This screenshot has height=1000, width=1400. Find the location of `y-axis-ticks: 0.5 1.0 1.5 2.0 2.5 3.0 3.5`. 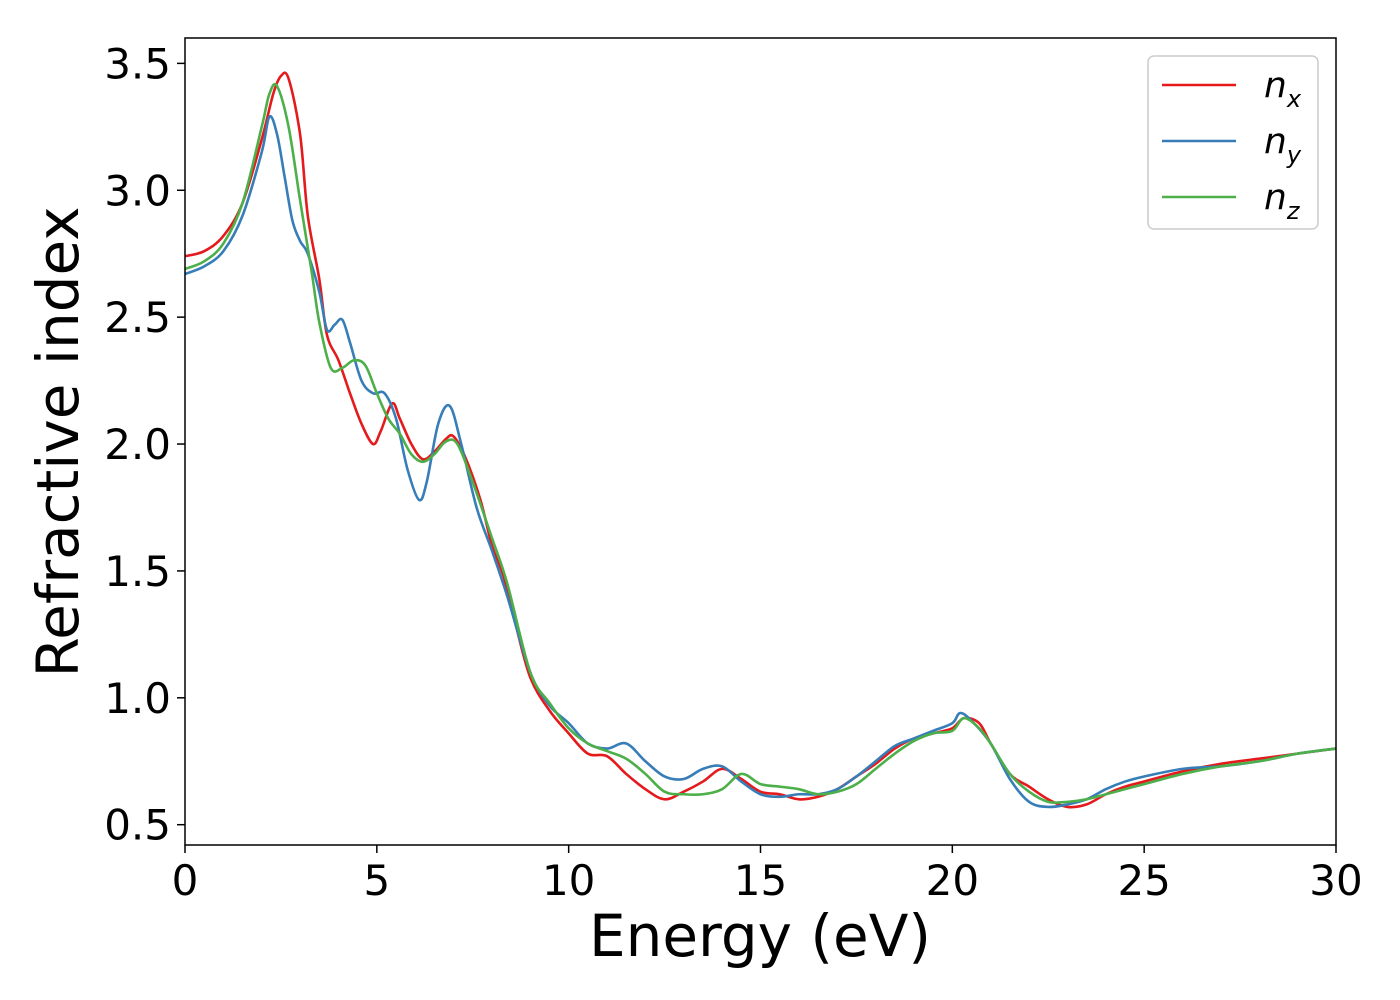

y-axis-ticks: 0.5 1.0 1.5 2.0 2.5 3.0 3.5 is located at coordinates (144, 444).